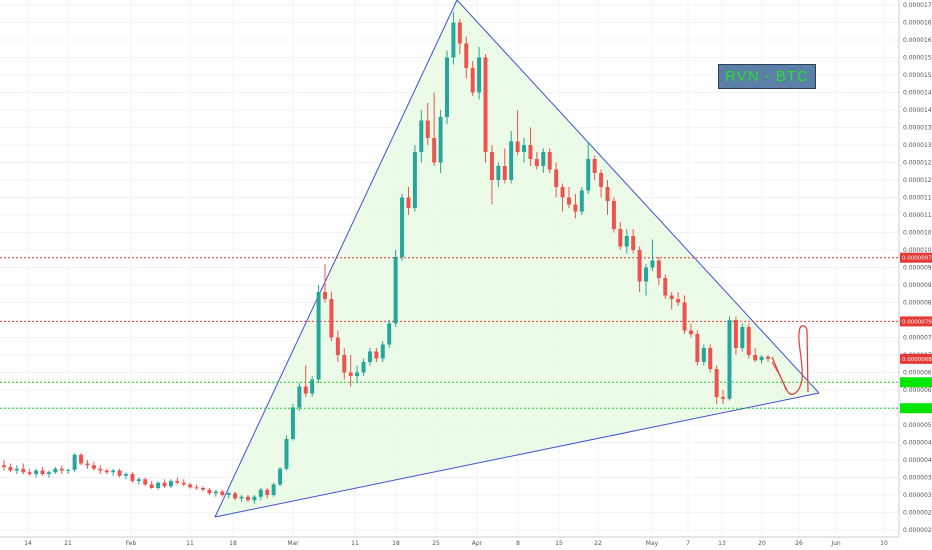 The image size is (932, 550). I want to click on x-tick-label: Jun, so click(835, 543).